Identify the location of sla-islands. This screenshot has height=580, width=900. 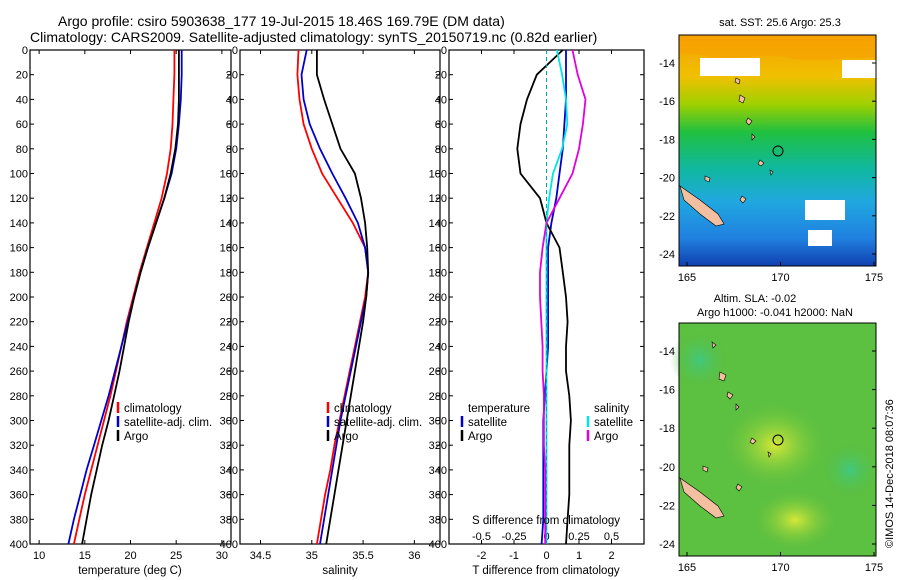
(737, 416).